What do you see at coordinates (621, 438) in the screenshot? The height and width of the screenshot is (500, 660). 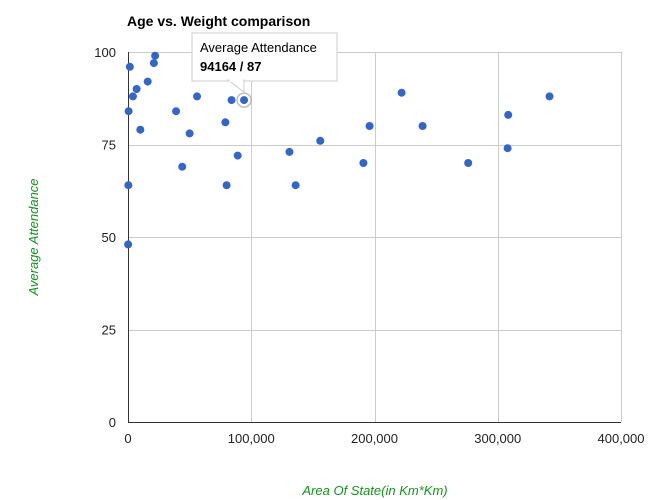 I see `x-tick-label: 400,000` at bounding box center [621, 438].